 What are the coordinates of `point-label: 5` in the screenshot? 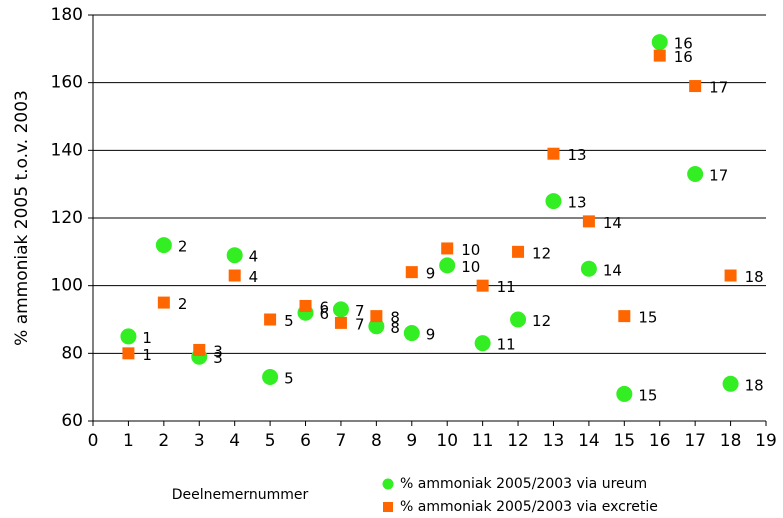 It's located at (289, 379).